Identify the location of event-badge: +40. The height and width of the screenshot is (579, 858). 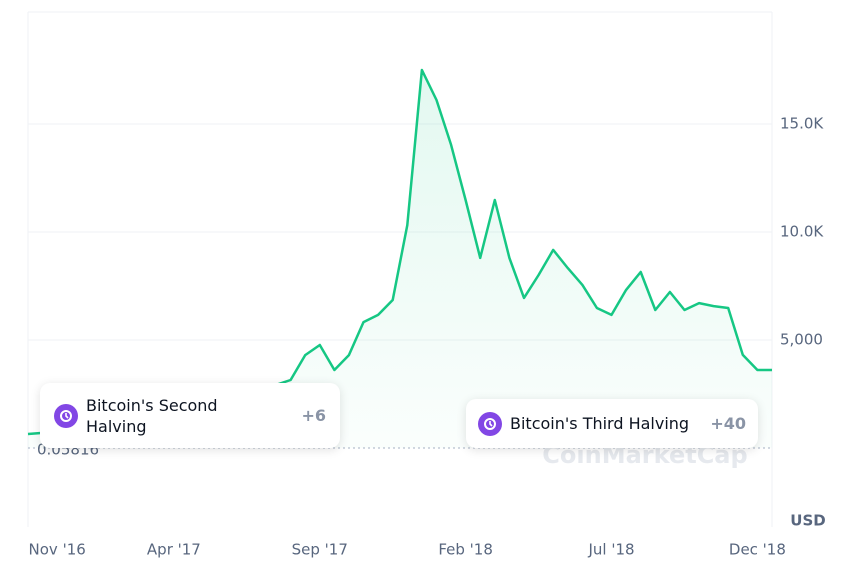
(728, 423).